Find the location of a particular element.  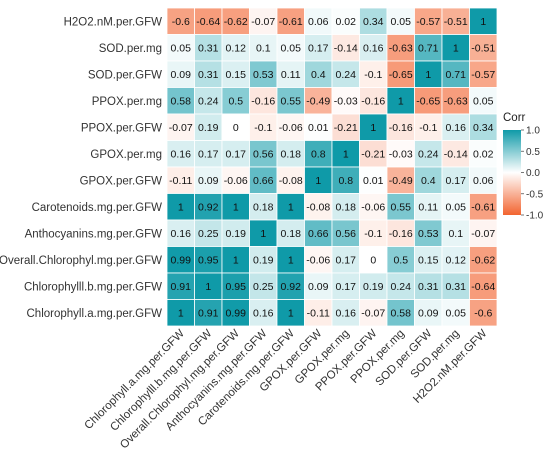

cell-value-label: 0.15 is located at coordinates (428, 261).